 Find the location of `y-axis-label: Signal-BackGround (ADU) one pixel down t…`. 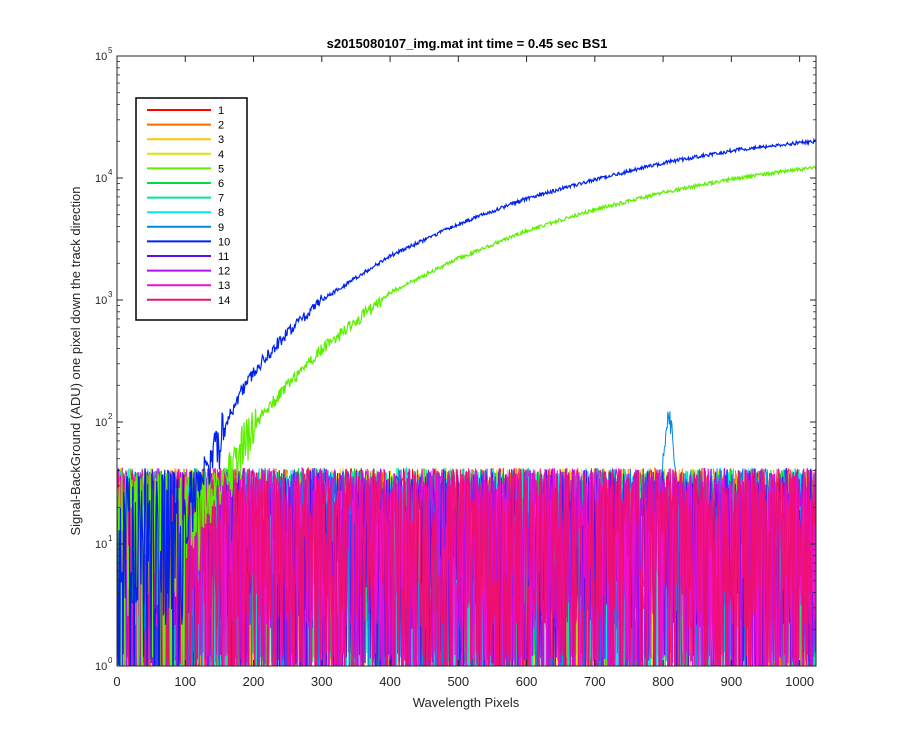

y-axis-label: Signal-BackGround (ADU) one pixel down t… is located at coordinates (75, 360).